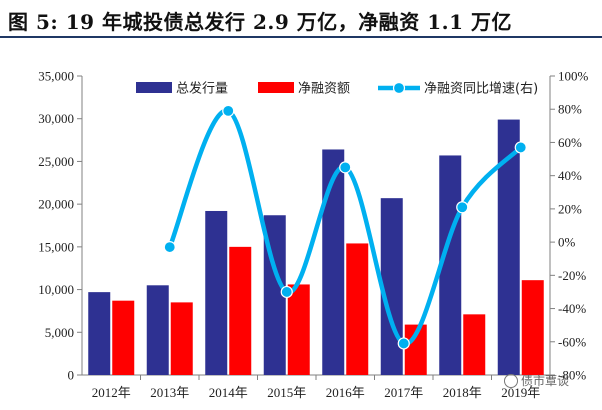 The height and width of the screenshot is (410, 602). Describe the element at coordinates (570, 142) in the screenshot. I see `right-tick-label: 60%` at that location.